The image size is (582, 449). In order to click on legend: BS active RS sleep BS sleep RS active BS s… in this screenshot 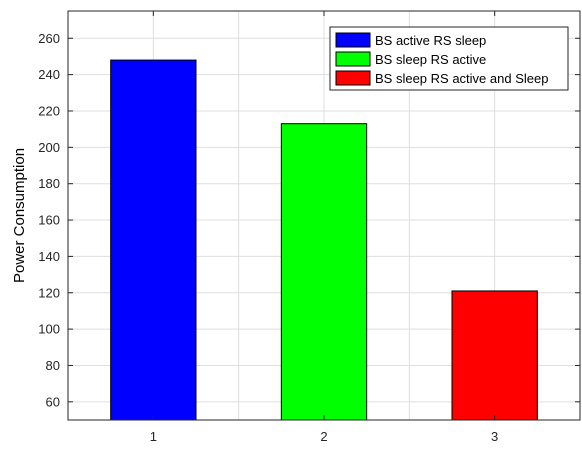, I will do `click(449, 58)`.